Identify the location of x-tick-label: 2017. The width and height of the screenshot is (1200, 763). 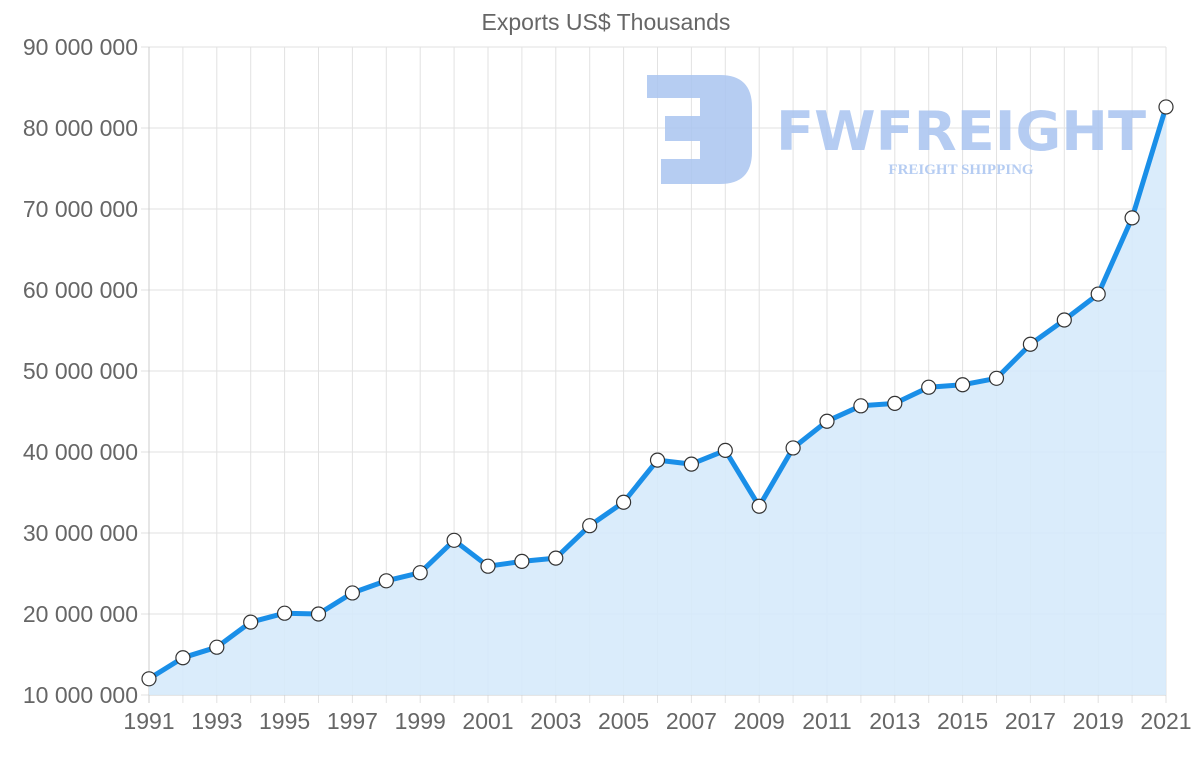
(1030, 721).